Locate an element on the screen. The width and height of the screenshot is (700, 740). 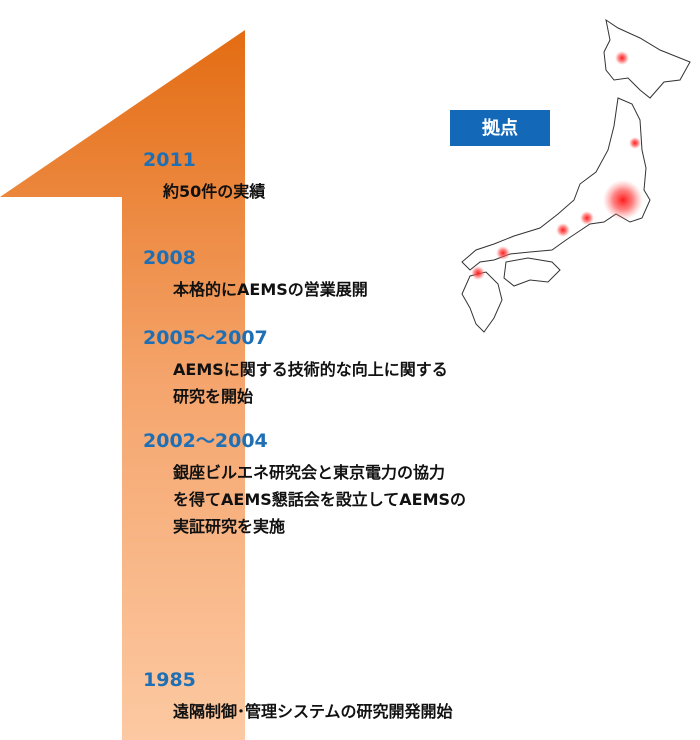
description: 遠隔制御･管理システムの研究開発開始 is located at coordinates (313, 711).